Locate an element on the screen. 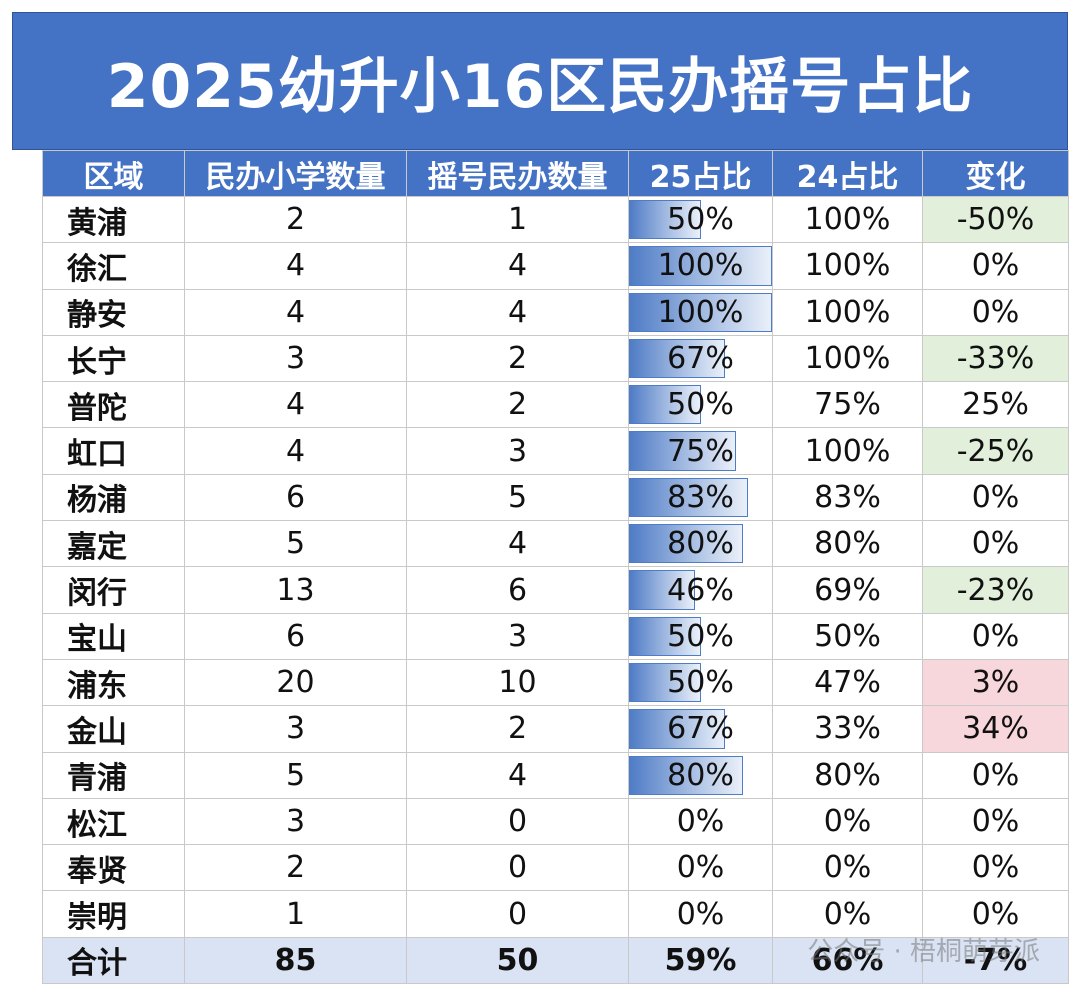 The height and width of the screenshot is (994, 1080). ratio-24-cell: 75% is located at coordinates (847, 405).